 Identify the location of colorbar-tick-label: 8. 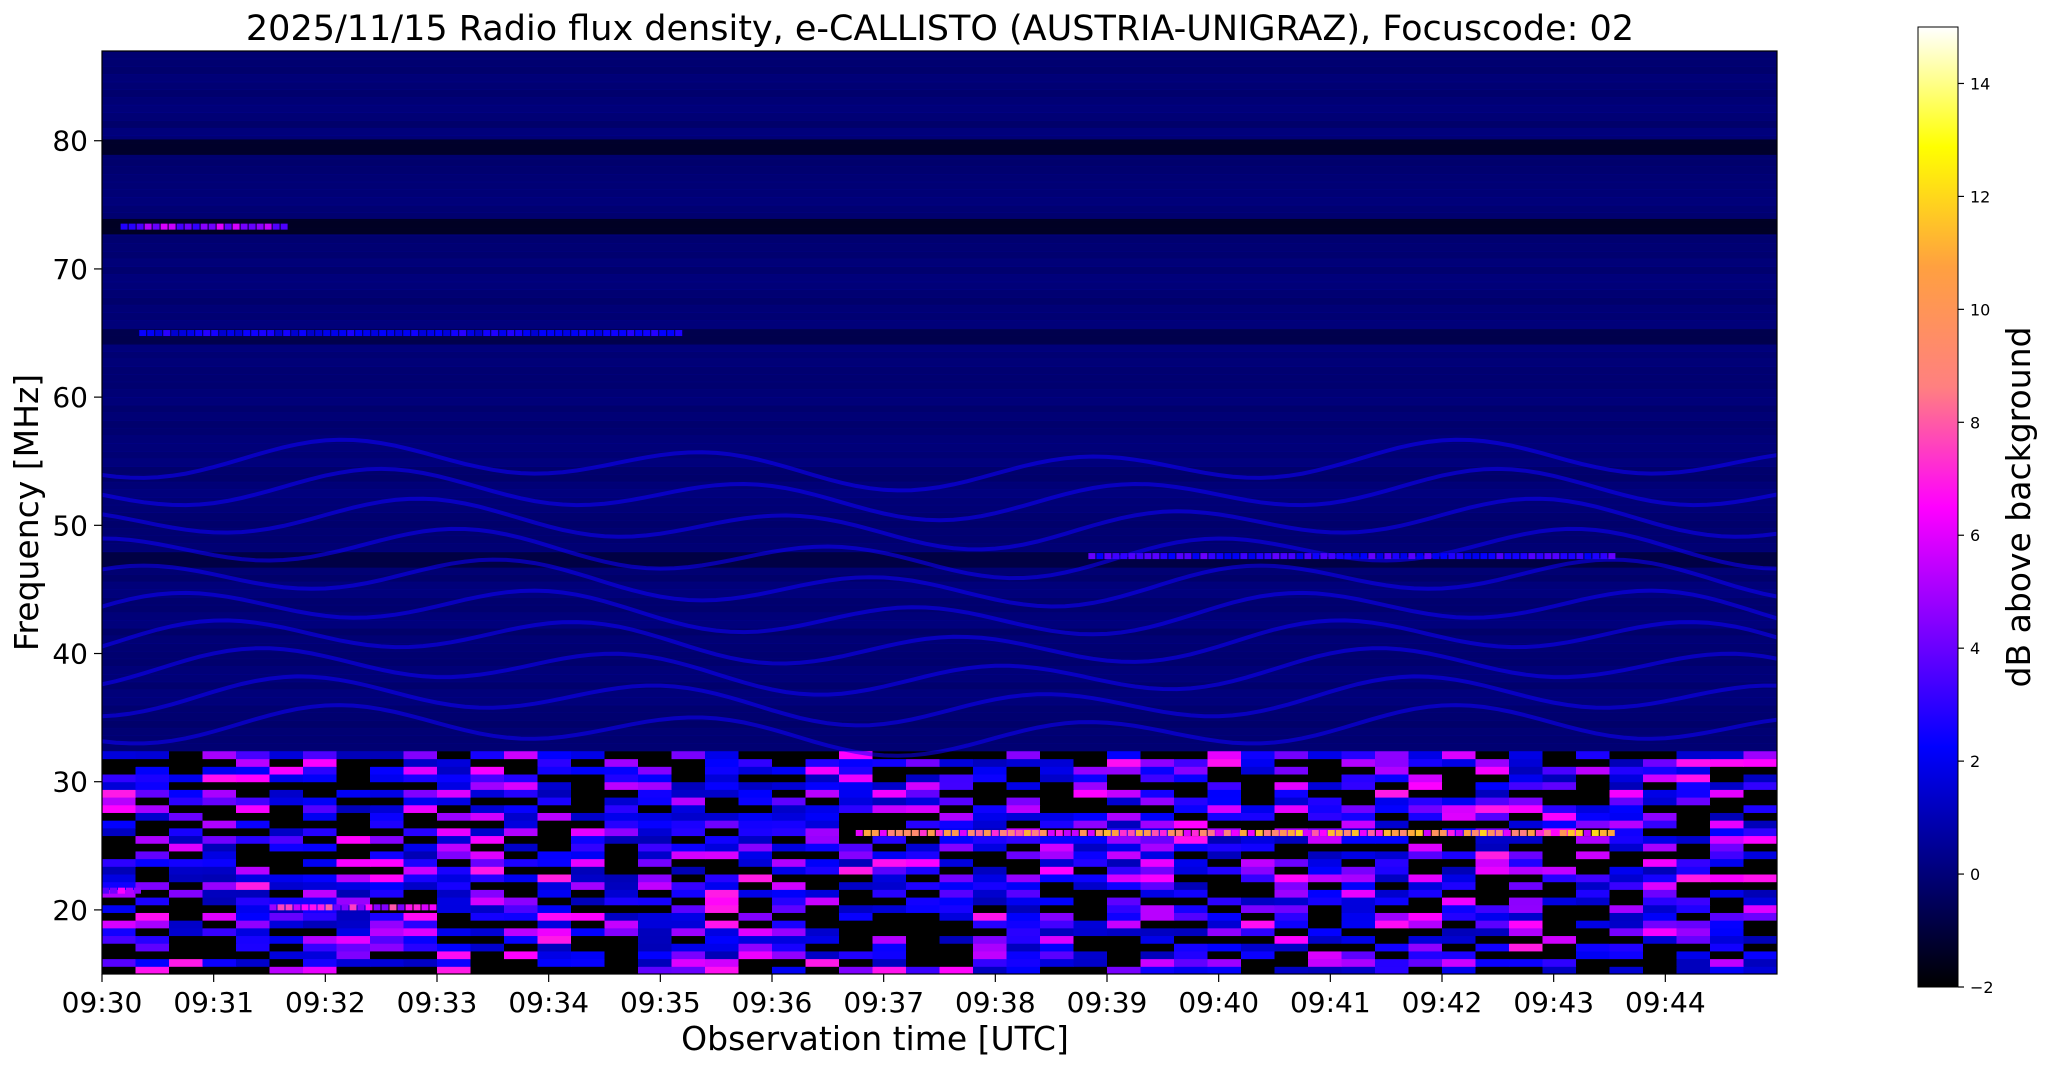
(1975, 422).